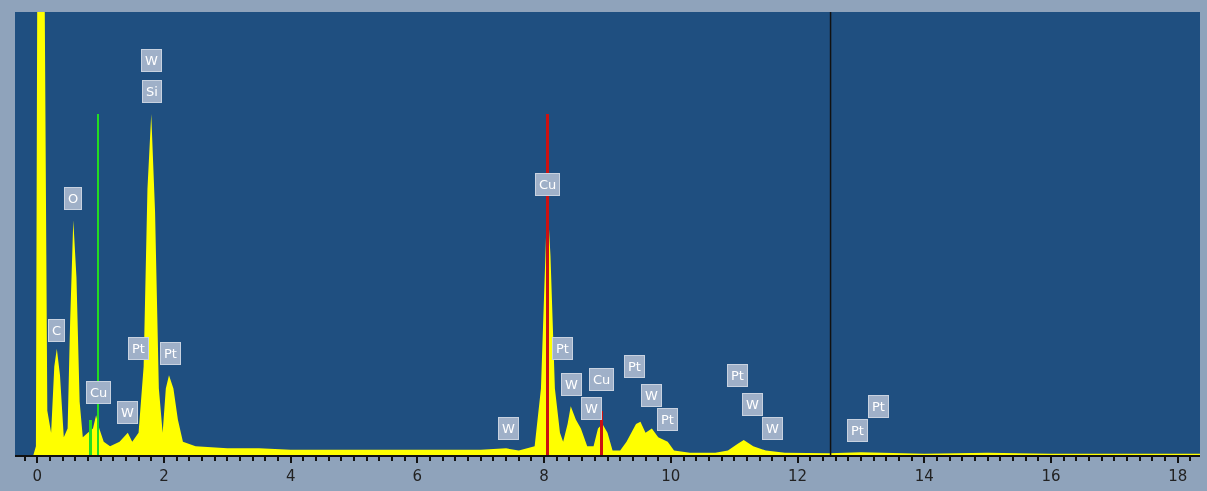  Describe the element at coordinates (57, 330) in the screenshot. I see `annotation: C` at that location.